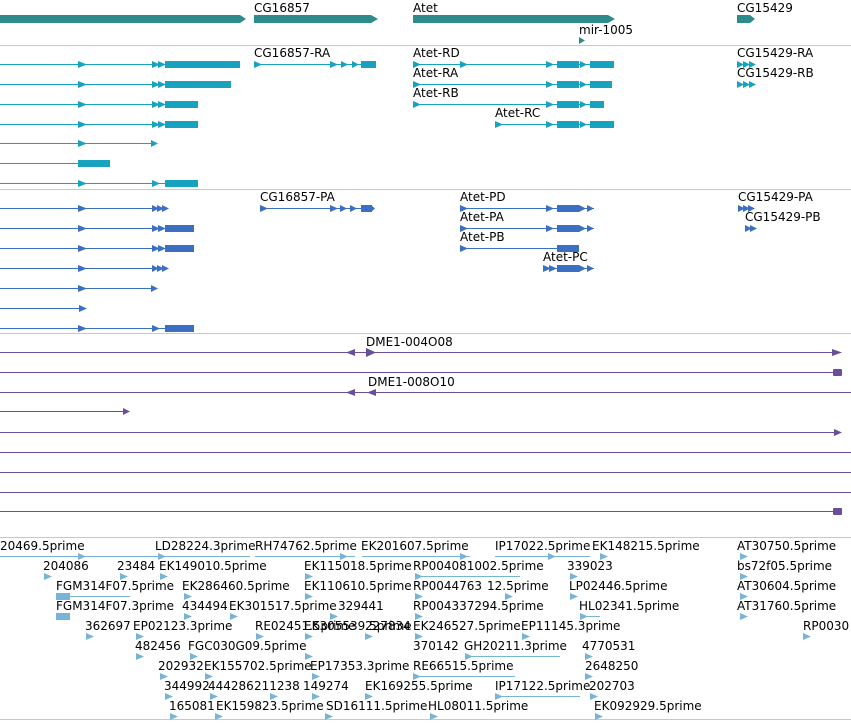 Image resolution: width=851 pixels, height=725 pixels. I want to click on est-label: EK159823.5prime, so click(270, 706).